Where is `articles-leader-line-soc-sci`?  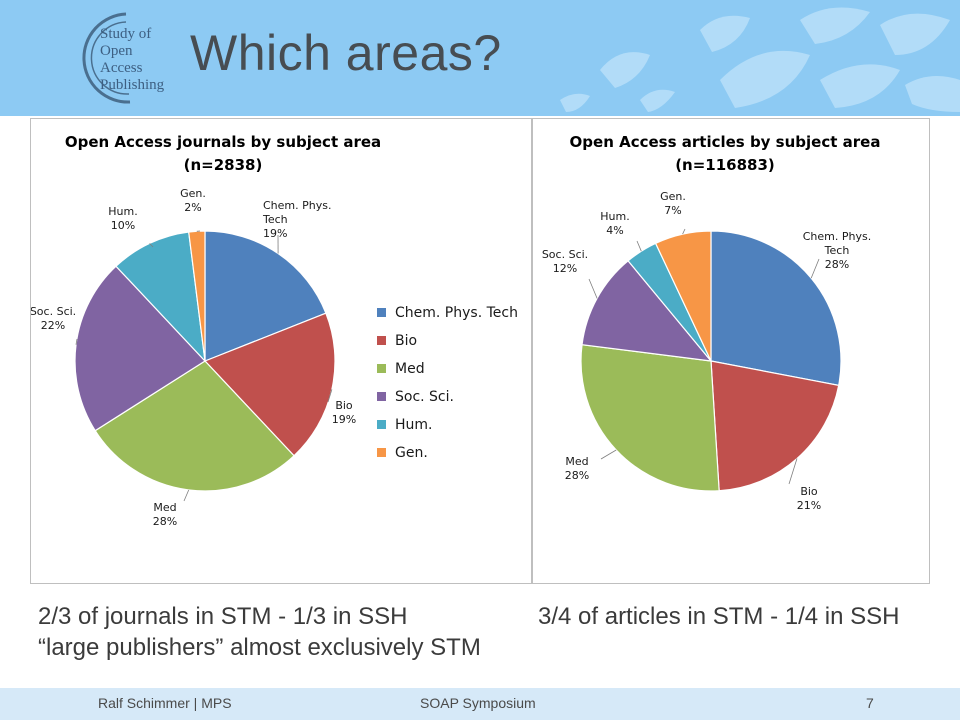 articles-leader-line-soc-sci is located at coordinates (593, 288).